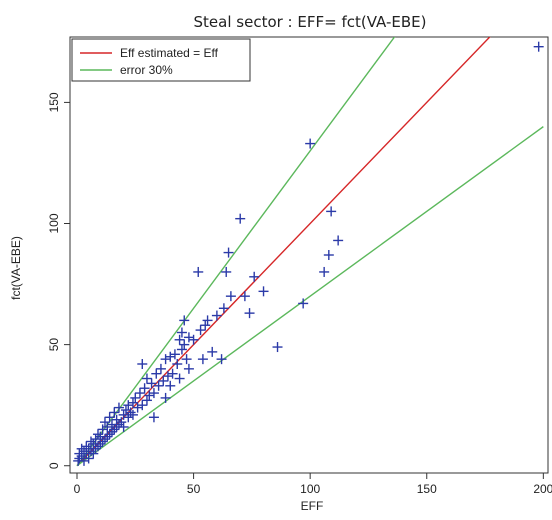  What do you see at coordinates (542, 489) in the screenshot?
I see `x-tick-label-200: 200` at bounding box center [542, 489].